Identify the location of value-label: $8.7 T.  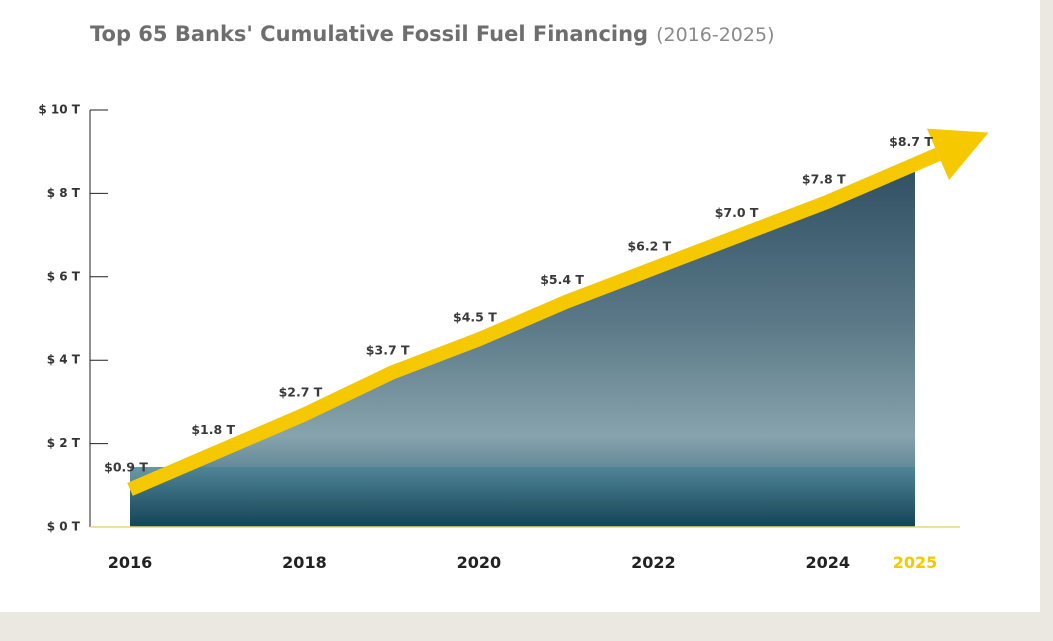
(911, 141).